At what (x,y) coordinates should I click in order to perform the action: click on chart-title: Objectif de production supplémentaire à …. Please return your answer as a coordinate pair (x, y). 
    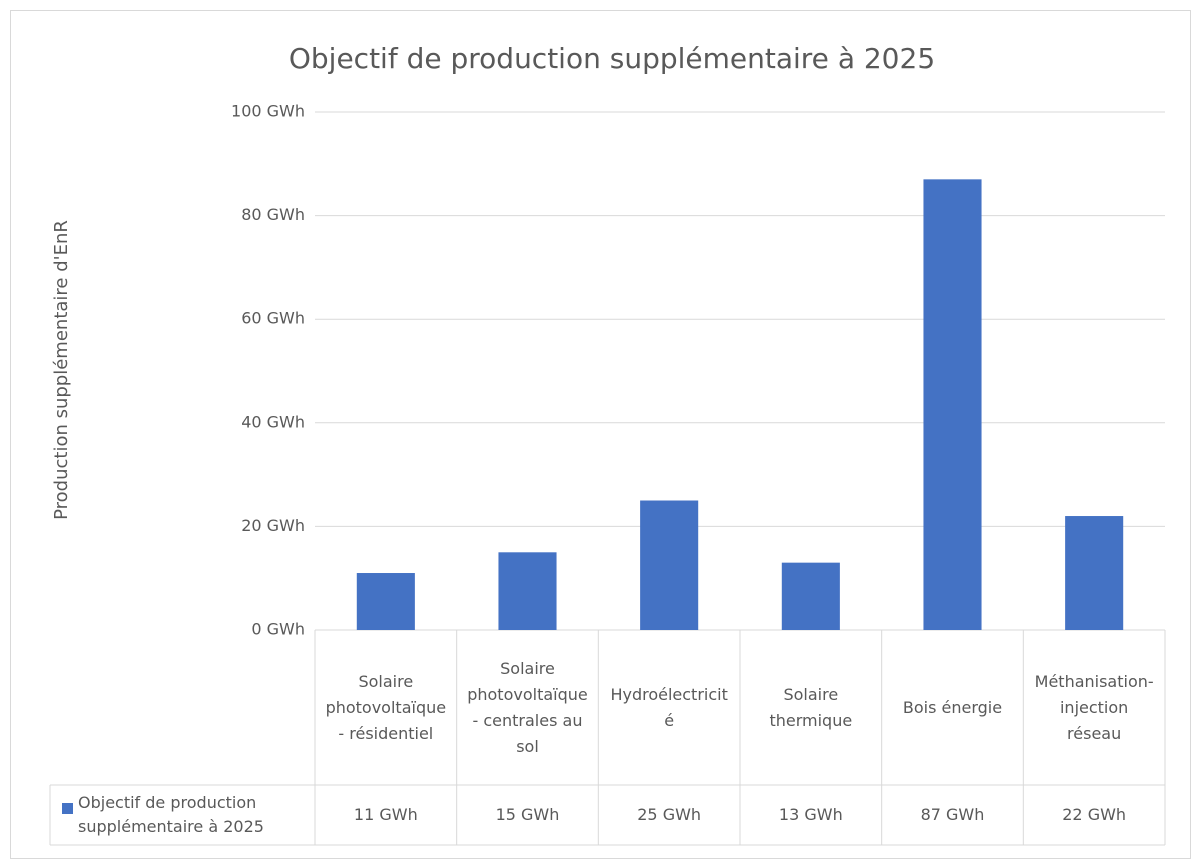
    Looking at the image, I should click on (612, 58).